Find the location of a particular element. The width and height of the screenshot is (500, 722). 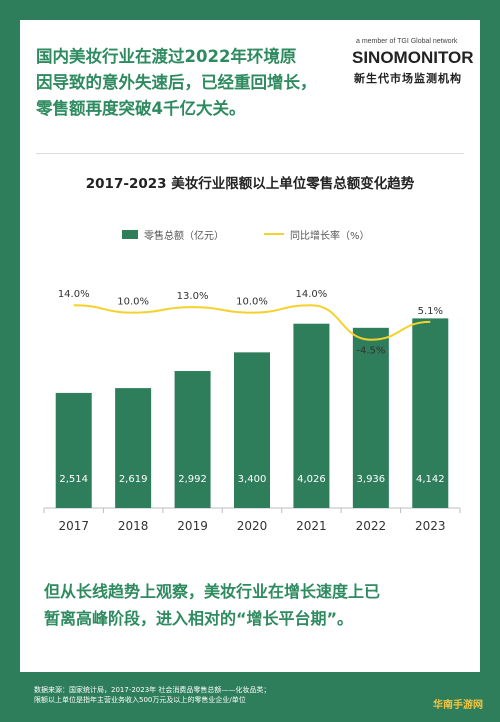

x-tick-label: 2020 is located at coordinates (252, 526).